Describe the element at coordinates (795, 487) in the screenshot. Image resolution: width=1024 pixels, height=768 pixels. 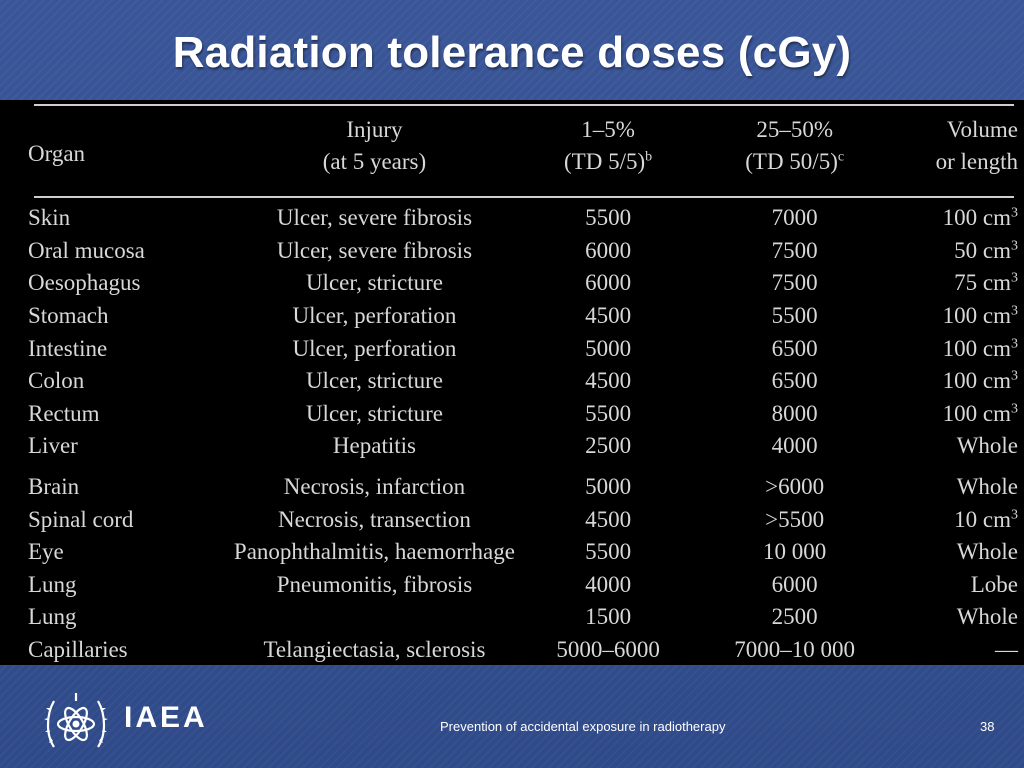
I see `cell-td50-text: >6000` at that location.